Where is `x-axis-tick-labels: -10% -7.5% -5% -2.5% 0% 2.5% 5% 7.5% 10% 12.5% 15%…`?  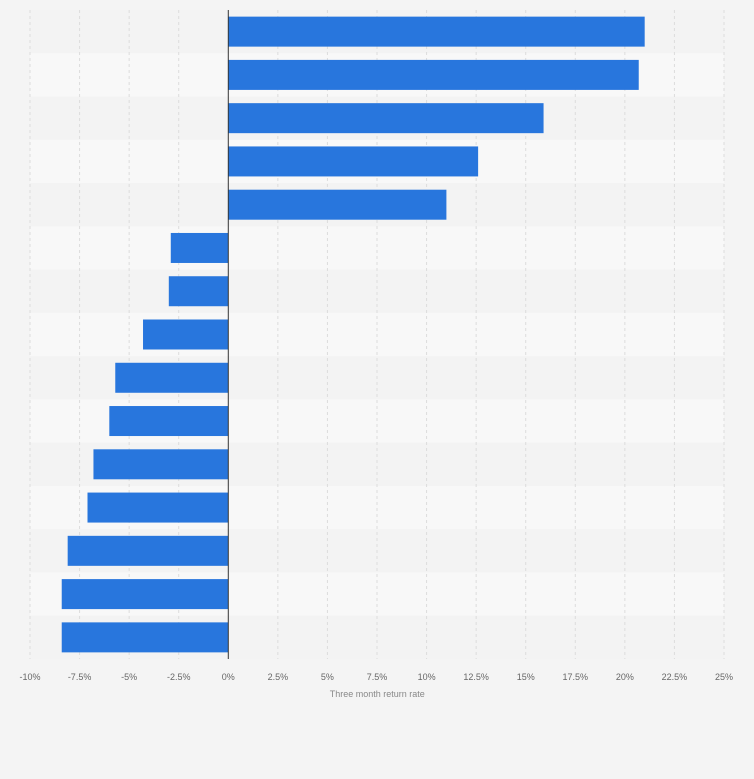 x-axis-tick-labels: -10% -7.5% -5% -2.5% 0% 2.5% 5% 7.5% 10% 12.5% 15%… is located at coordinates (376, 677).